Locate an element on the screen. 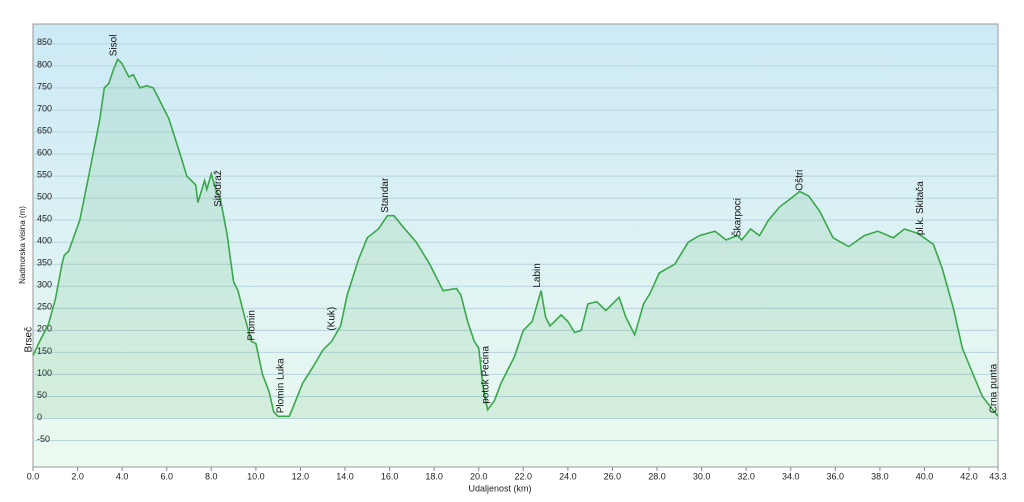 The width and height of the screenshot is (1024, 502). x-tick-label: 28.0 is located at coordinates (657, 476).